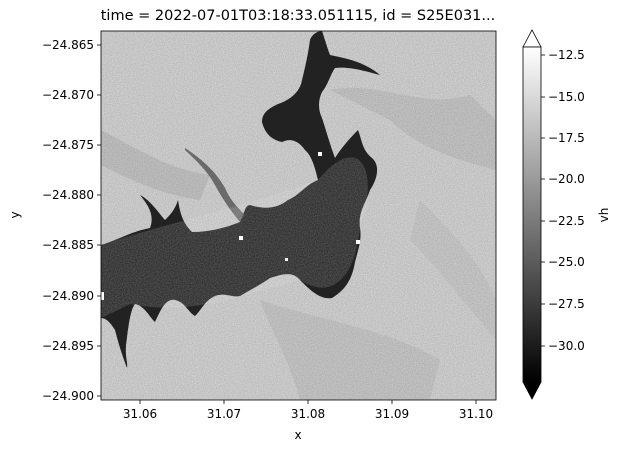 This screenshot has height=453, width=621. What do you see at coordinates (68, 45) in the screenshot?
I see `y-tick-label: −24.865` at bounding box center [68, 45].